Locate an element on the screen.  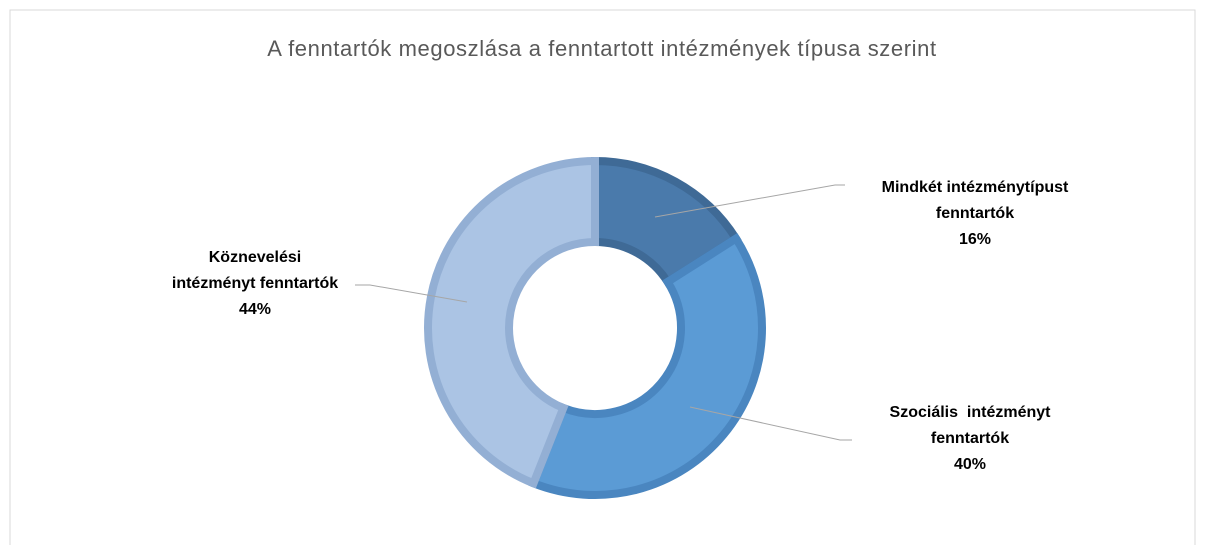
data-label: Köznevelési intézményt fenntartók is located at coordinates (255, 270).